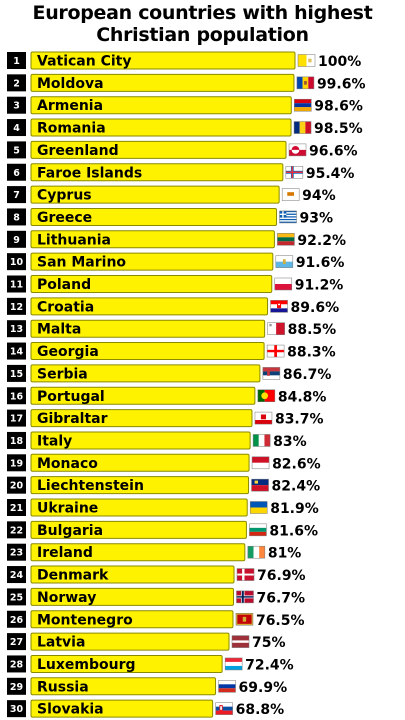 This screenshot has width=405, height=720. Describe the element at coordinates (85, 620) in the screenshot. I see `category-label: Montenegro` at that location.